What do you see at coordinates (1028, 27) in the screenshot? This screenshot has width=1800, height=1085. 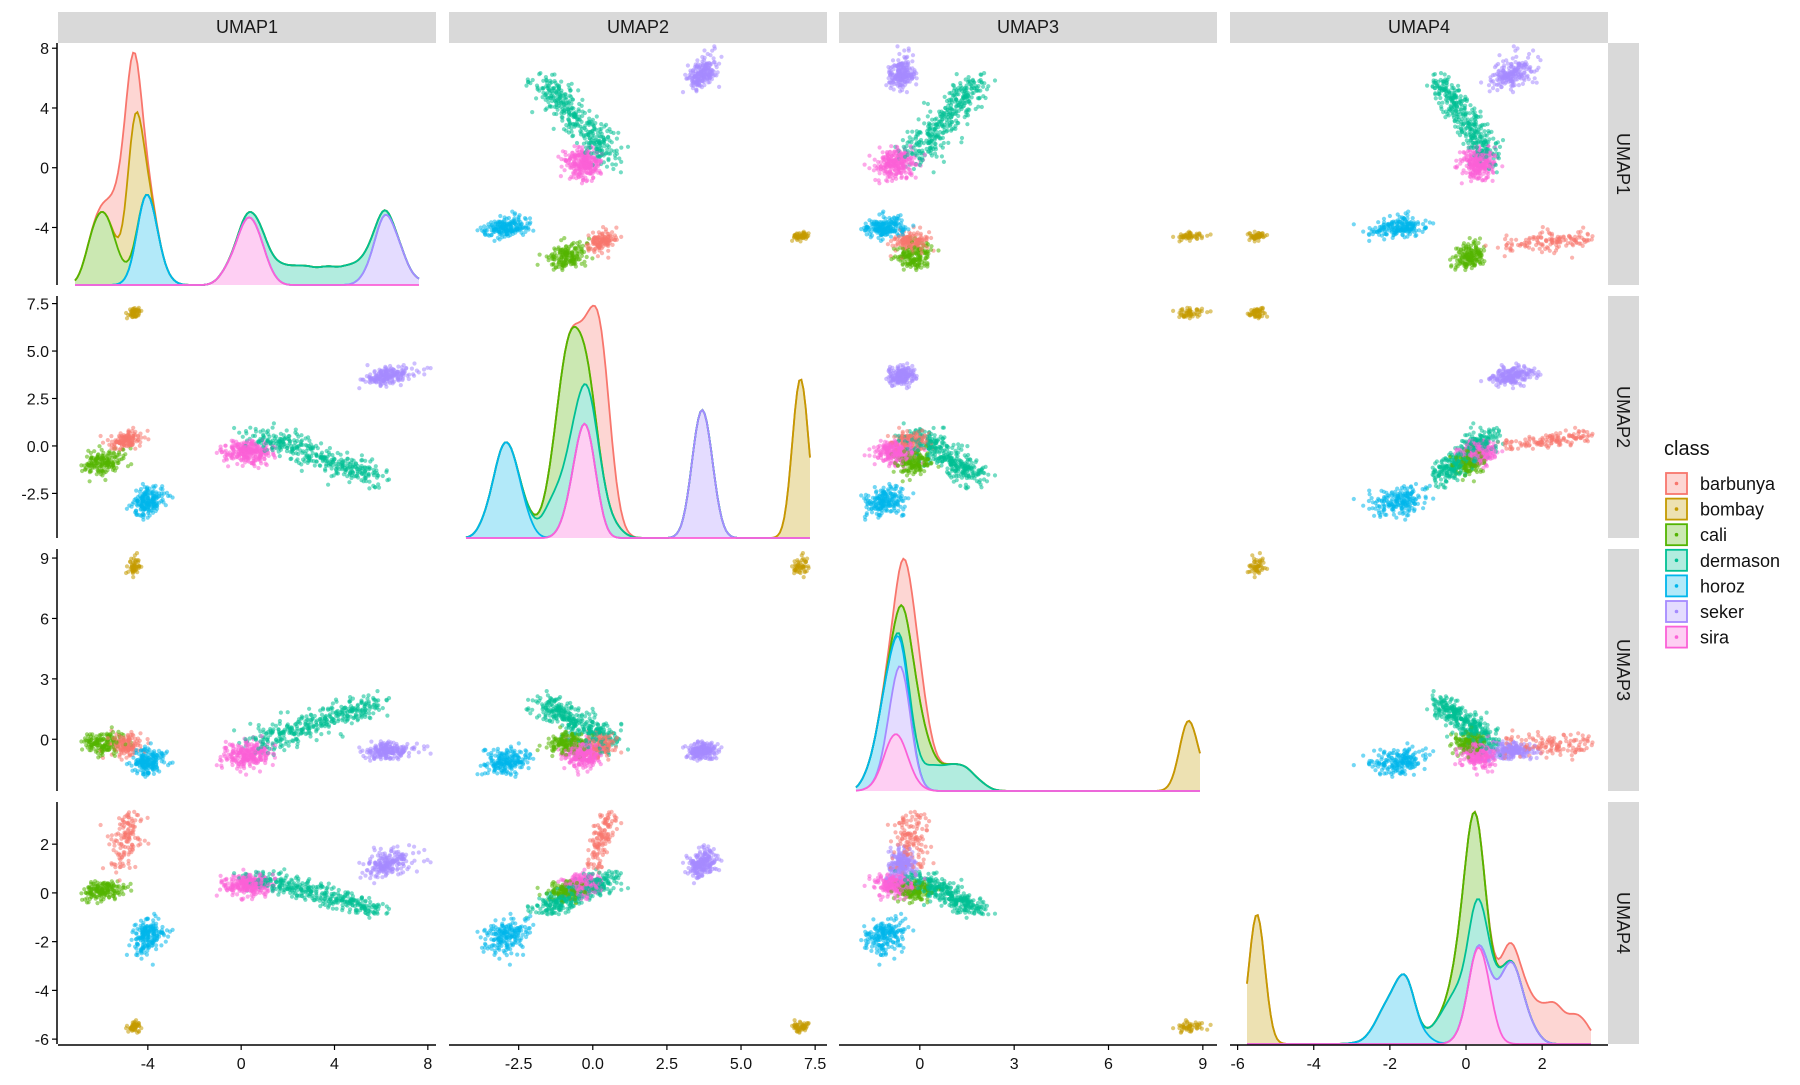 I see `strip-label: UMAP3` at bounding box center [1028, 27].